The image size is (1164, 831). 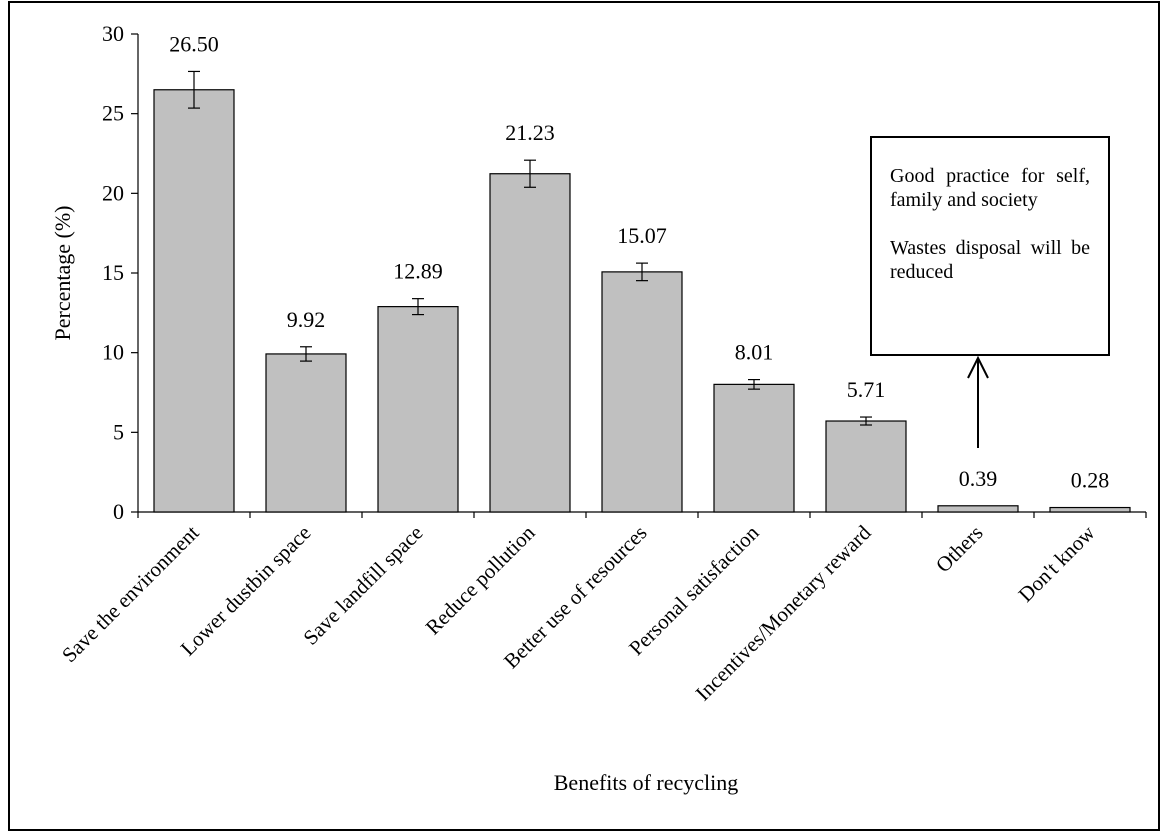 What do you see at coordinates (113, 113) in the screenshot?
I see `y-tick-label: 25` at bounding box center [113, 113].